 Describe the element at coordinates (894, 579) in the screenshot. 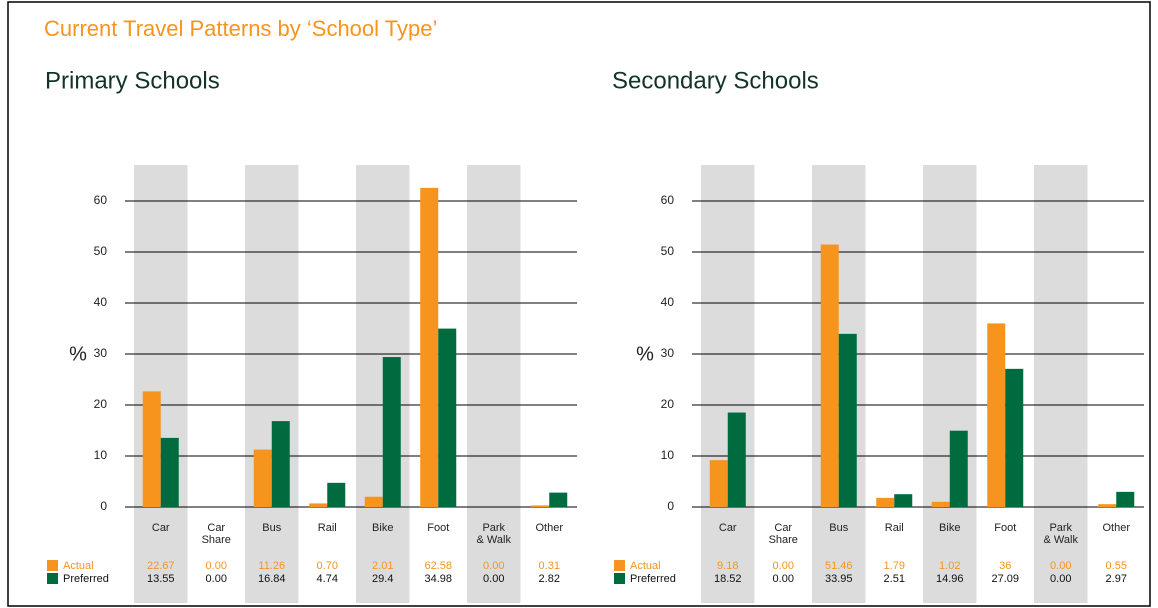

I see `value-label: 2.51` at that location.